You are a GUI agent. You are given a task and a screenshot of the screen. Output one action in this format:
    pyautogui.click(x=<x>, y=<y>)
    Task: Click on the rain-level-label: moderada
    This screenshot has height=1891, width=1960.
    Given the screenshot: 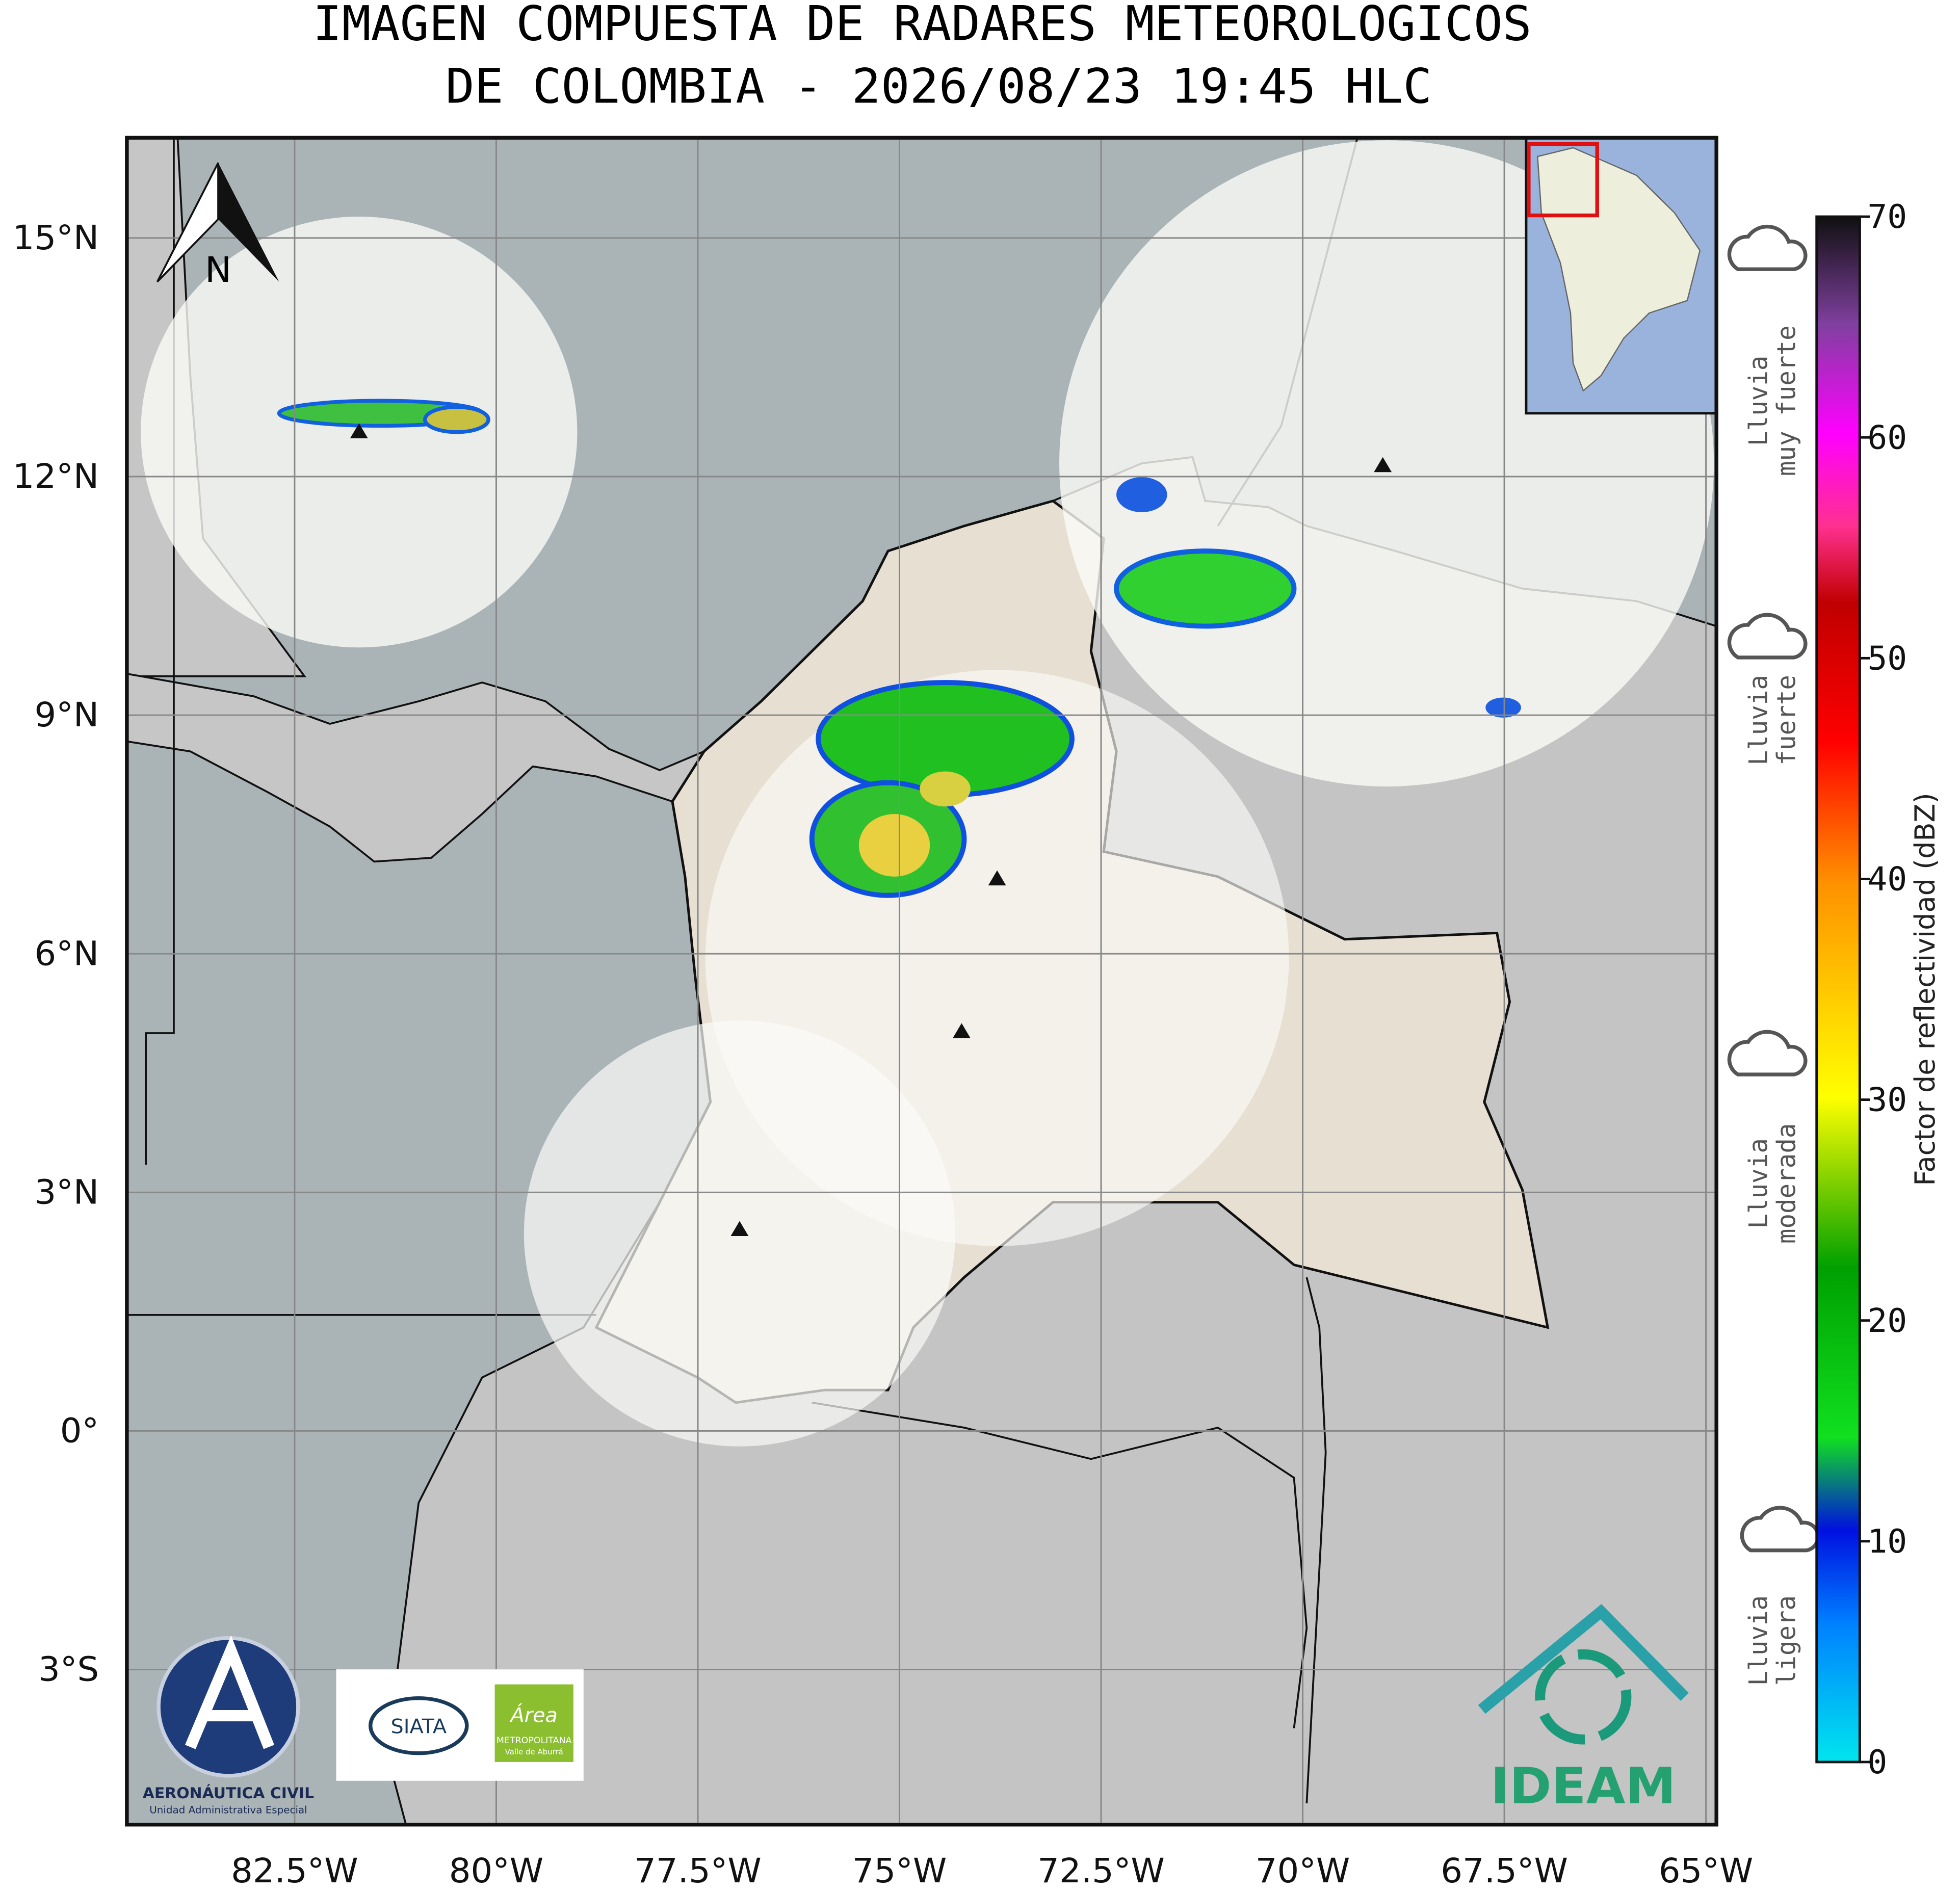 What is the action you would take?
    pyautogui.click(x=1786, y=1183)
    